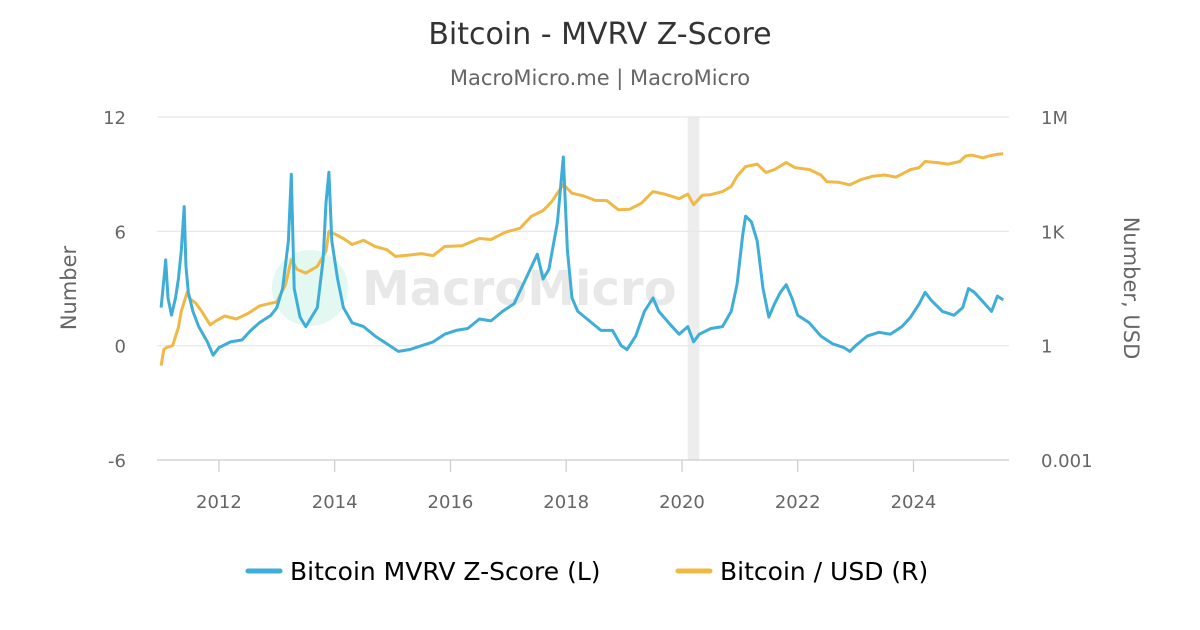 The height and width of the screenshot is (630, 1200). I want to click on right-tick-label: 1M, so click(1054, 118).